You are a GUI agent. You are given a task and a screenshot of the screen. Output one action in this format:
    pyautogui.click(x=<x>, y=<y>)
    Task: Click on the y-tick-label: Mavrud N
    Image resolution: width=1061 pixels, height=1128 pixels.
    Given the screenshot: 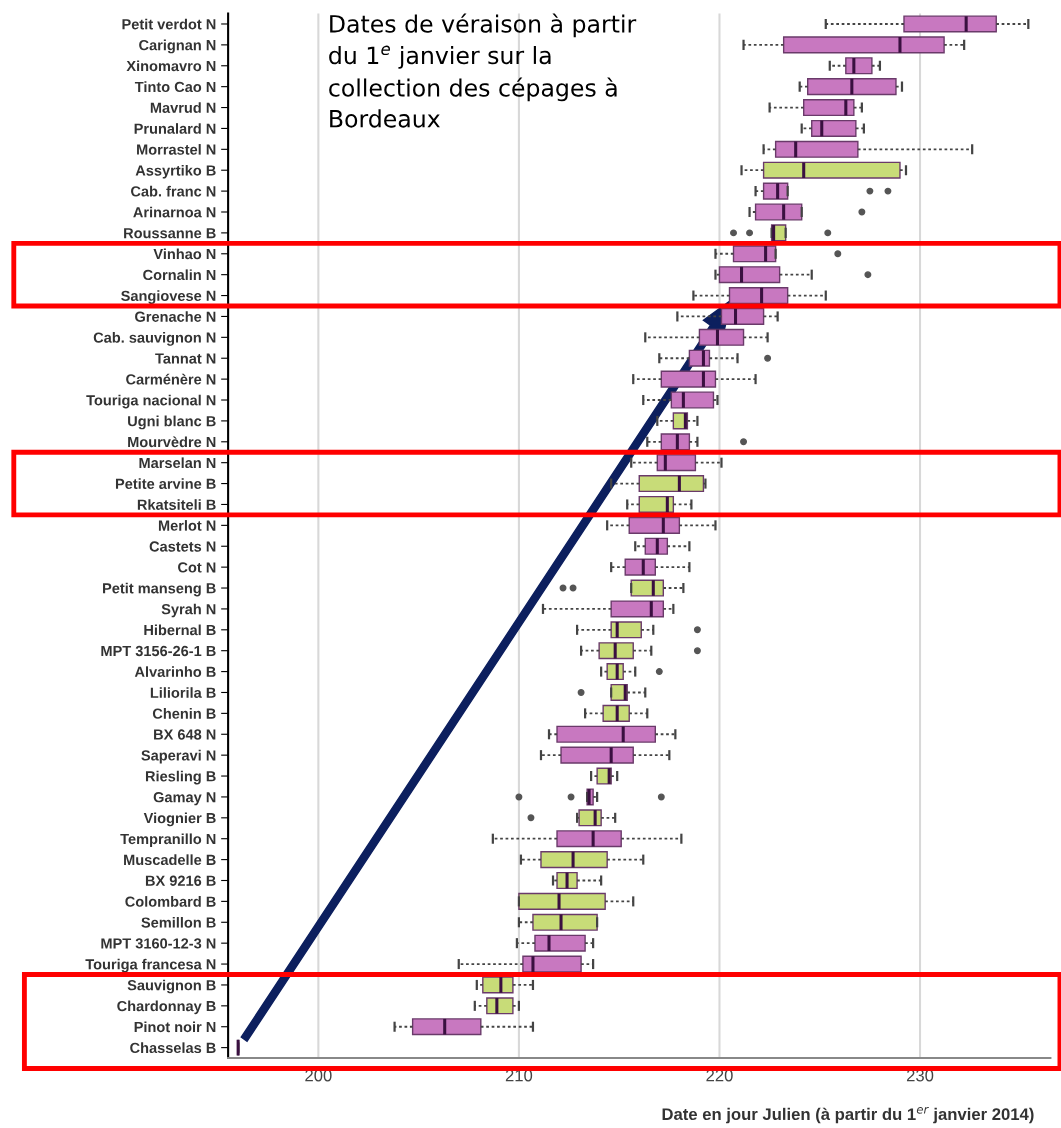 What is the action you would take?
    pyautogui.click(x=183, y=107)
    